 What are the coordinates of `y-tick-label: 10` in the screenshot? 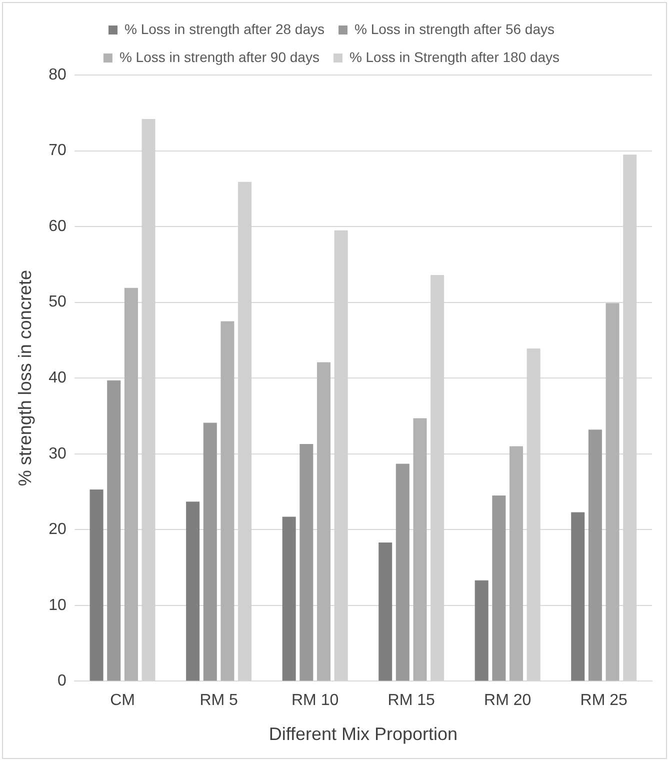 It's located at (57, 605).